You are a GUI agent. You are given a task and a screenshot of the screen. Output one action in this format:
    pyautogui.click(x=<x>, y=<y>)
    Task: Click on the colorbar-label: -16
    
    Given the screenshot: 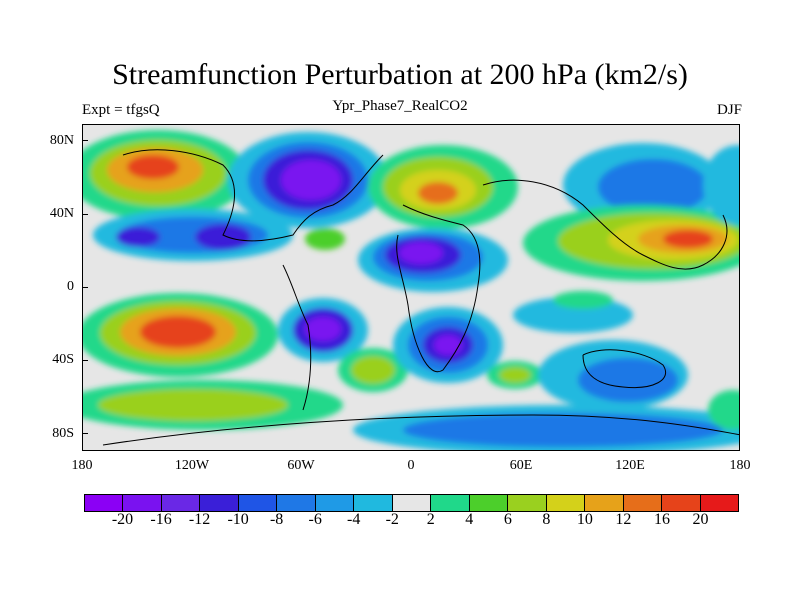 What is the action you would take?
    pyautogui.click(x=161, y=519)
    